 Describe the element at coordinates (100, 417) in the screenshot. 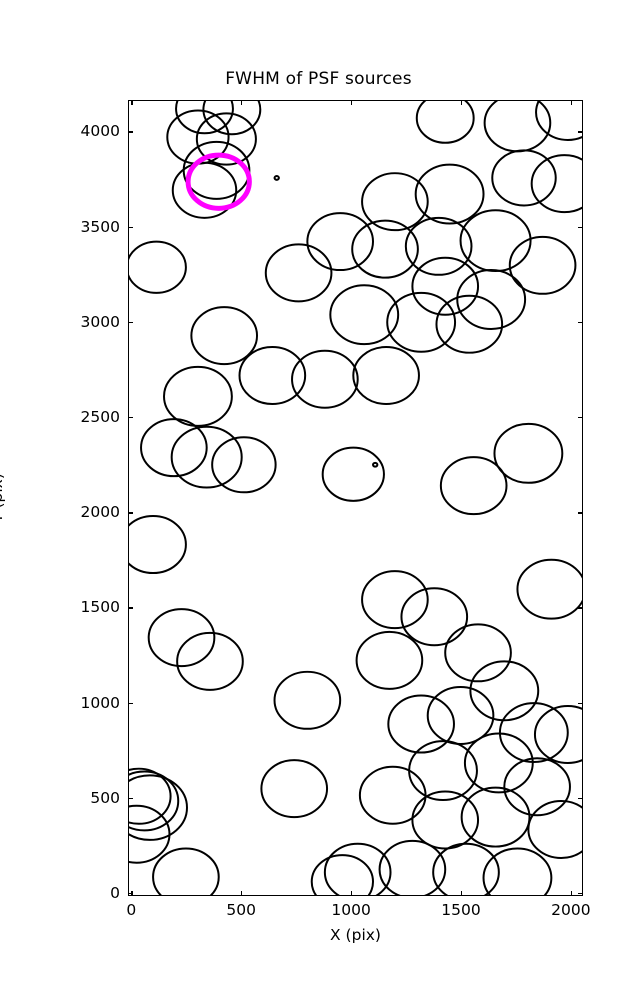

I see `y-tick-label: 2500` at that location.